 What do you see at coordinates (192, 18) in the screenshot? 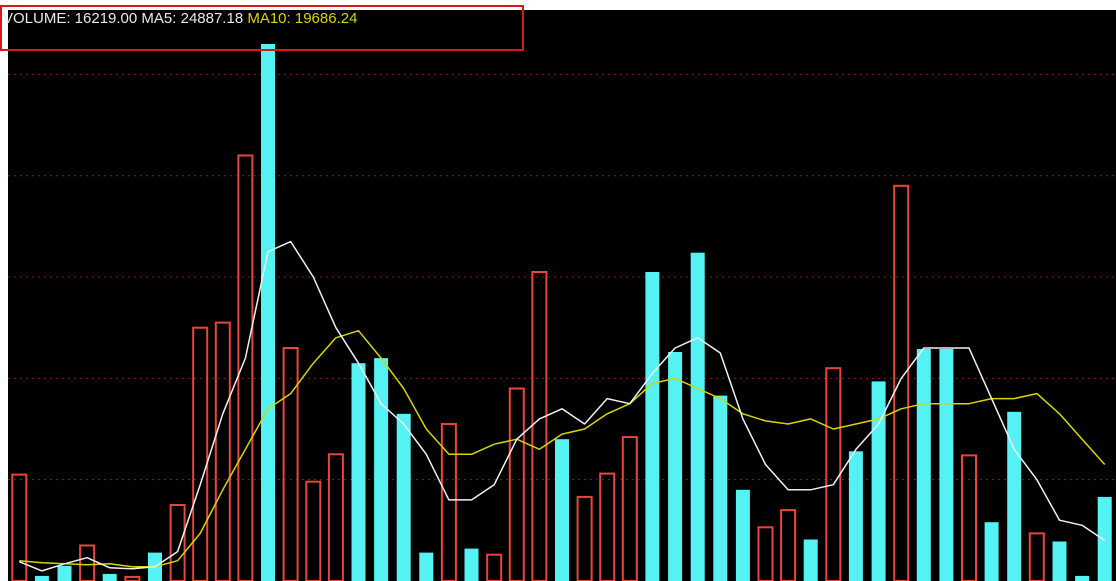
I see `ma5-readout: MA5: 24887.18` at bounding box center [192, 18].